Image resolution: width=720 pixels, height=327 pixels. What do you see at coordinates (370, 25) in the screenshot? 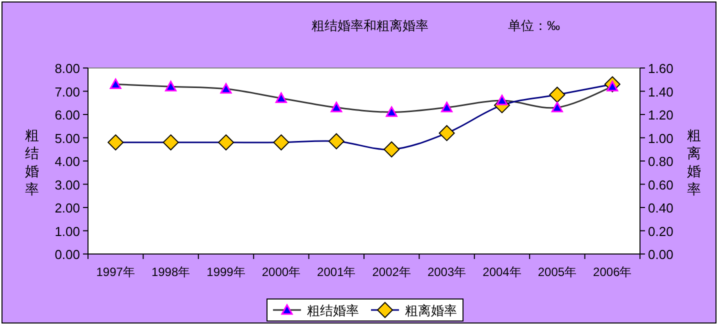
I see `chart-title: 粗结婚率和粗离婚率` at bounding box center [370, 25].